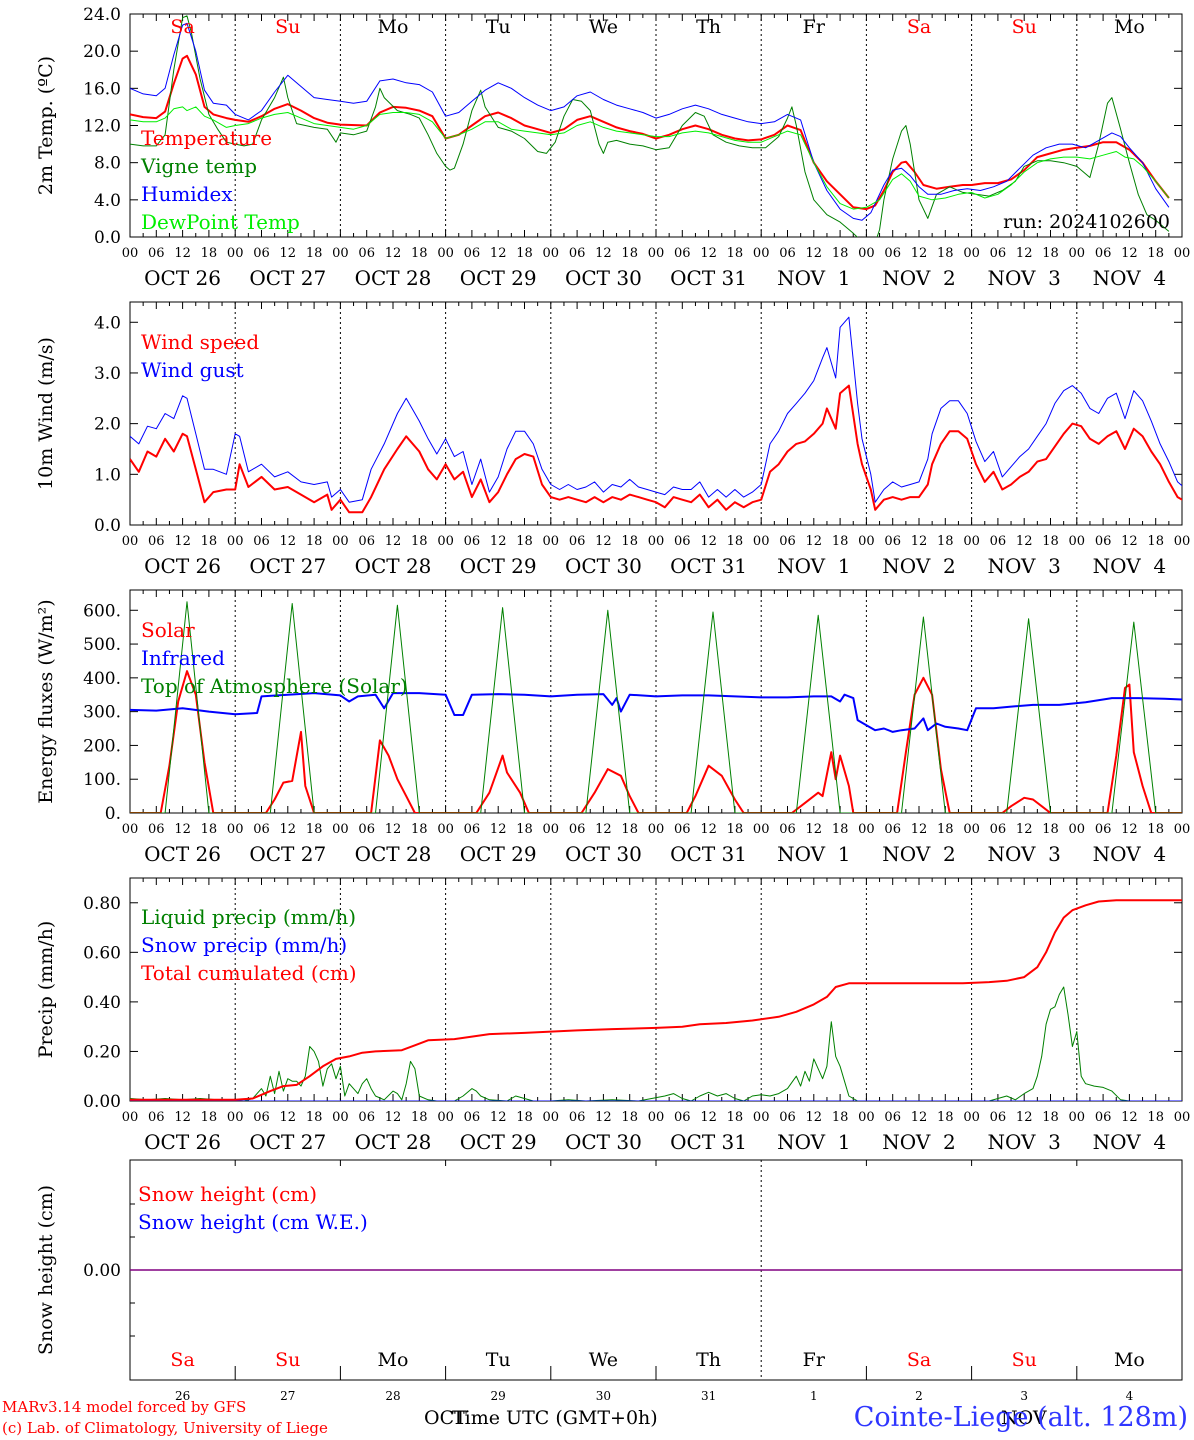  I want to click on legend-entry: Wind gust, so click(192, 370).